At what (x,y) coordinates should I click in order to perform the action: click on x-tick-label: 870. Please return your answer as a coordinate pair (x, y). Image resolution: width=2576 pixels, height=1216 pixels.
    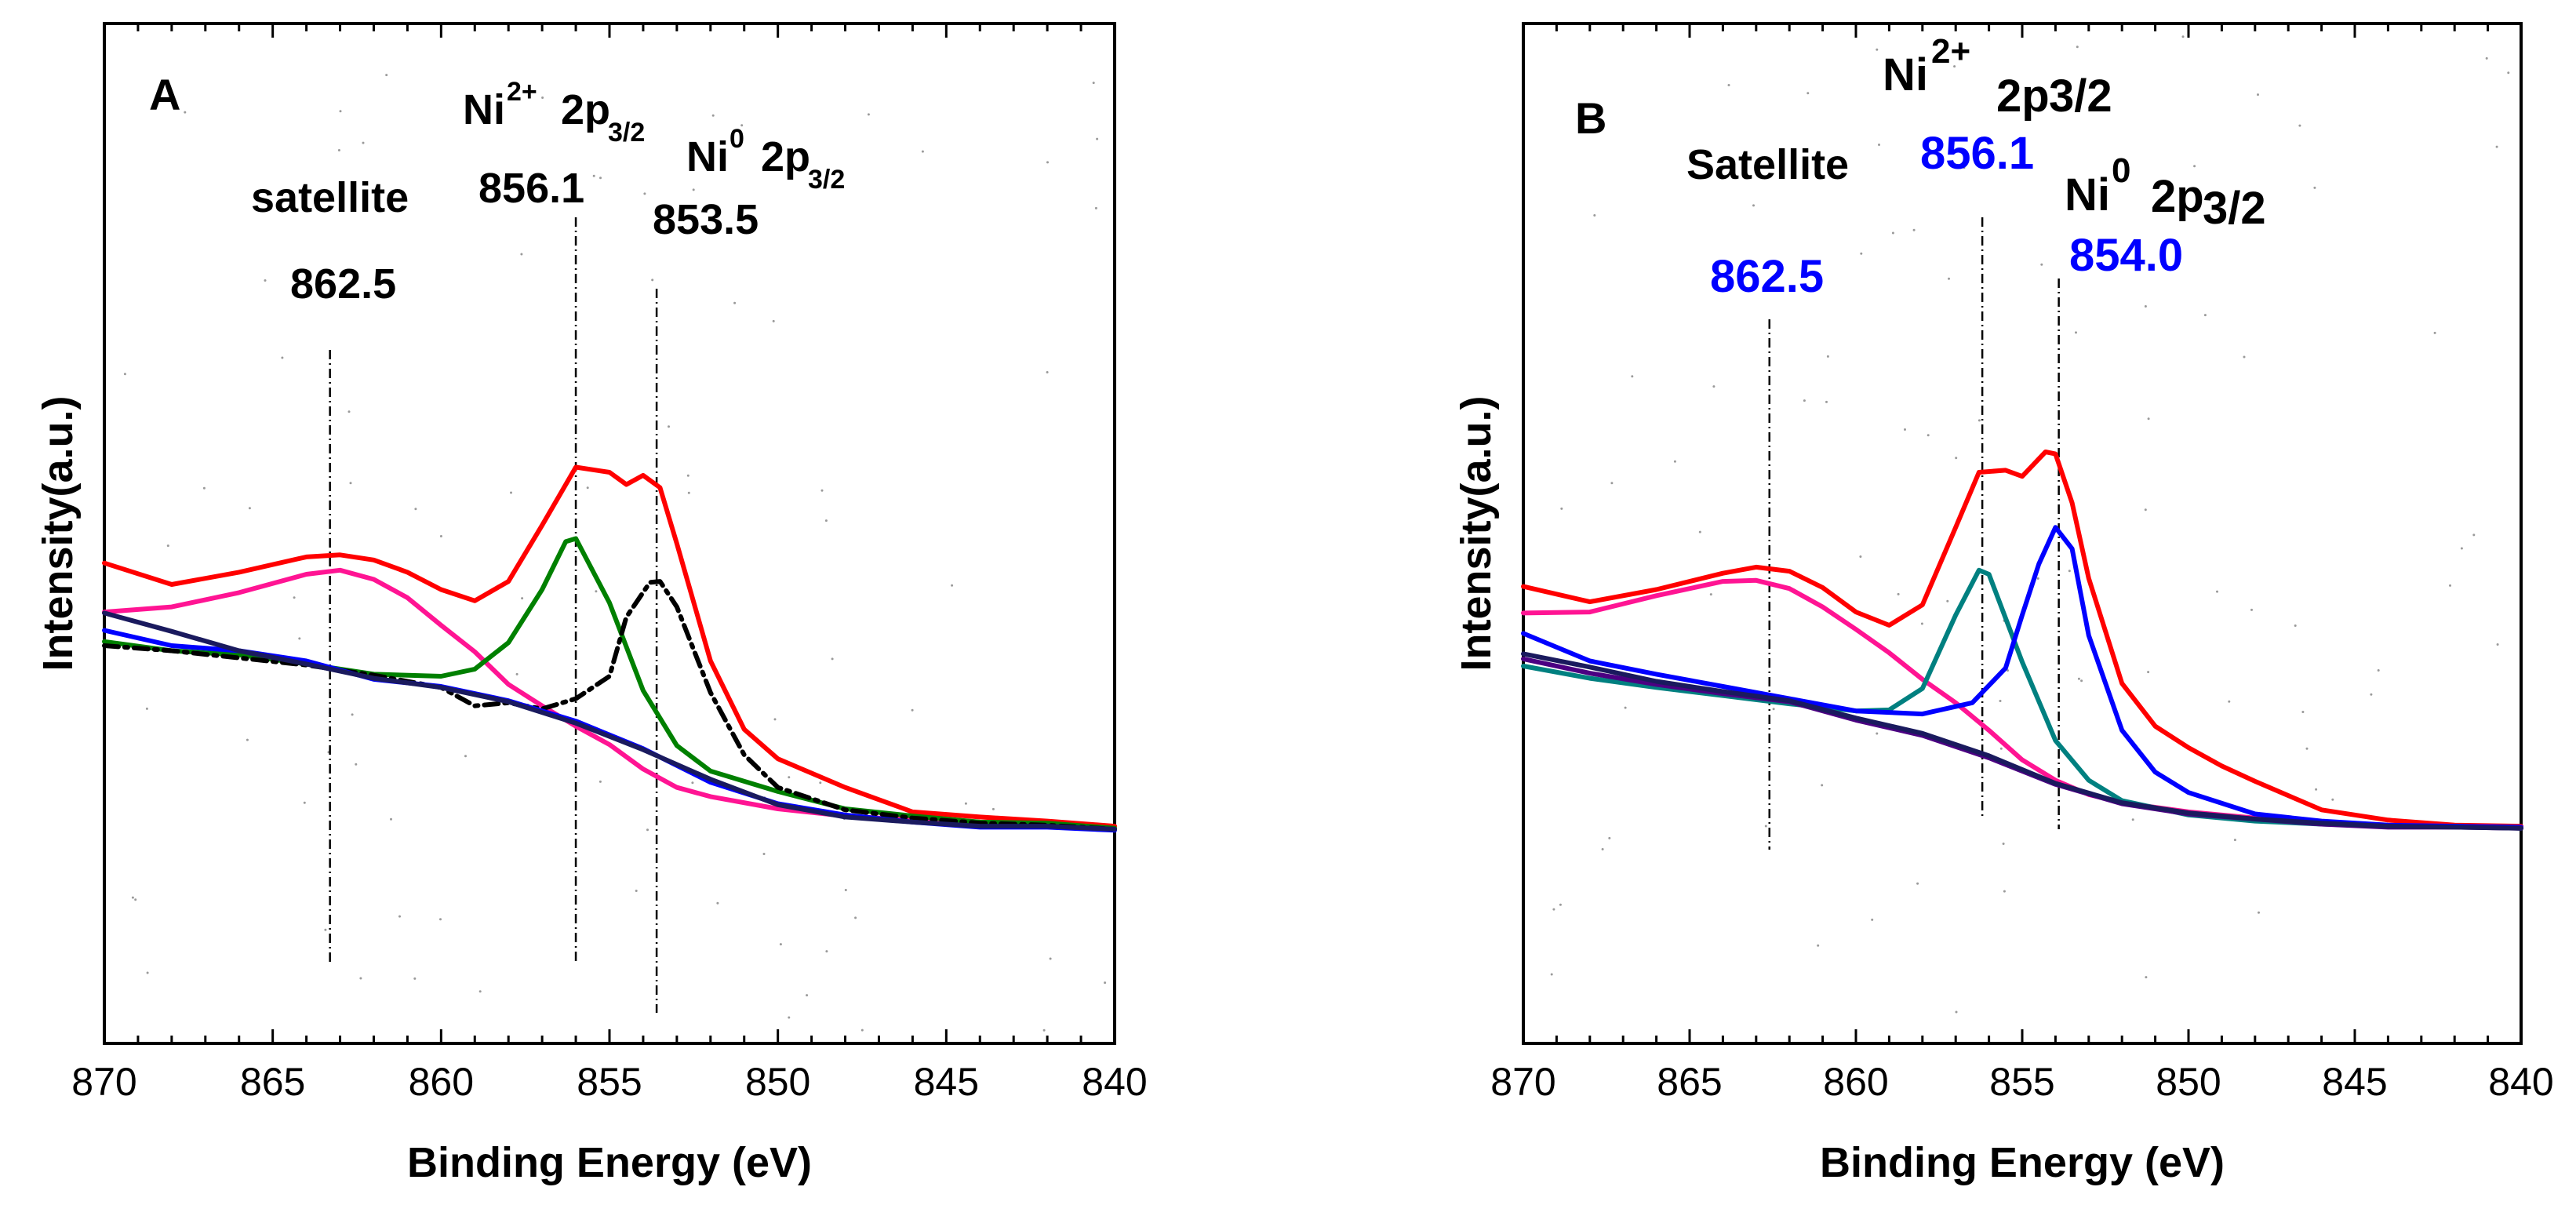
    Looking at the image, I should click on (103, 1082).